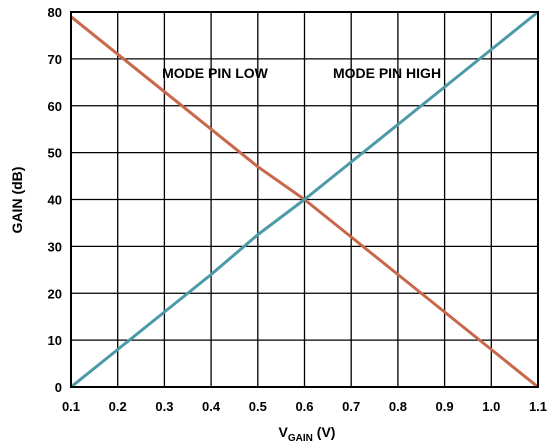 The width and height of the screenshot is (549, 445). I want to click on y-tick-label: 70, so click(55, 59).